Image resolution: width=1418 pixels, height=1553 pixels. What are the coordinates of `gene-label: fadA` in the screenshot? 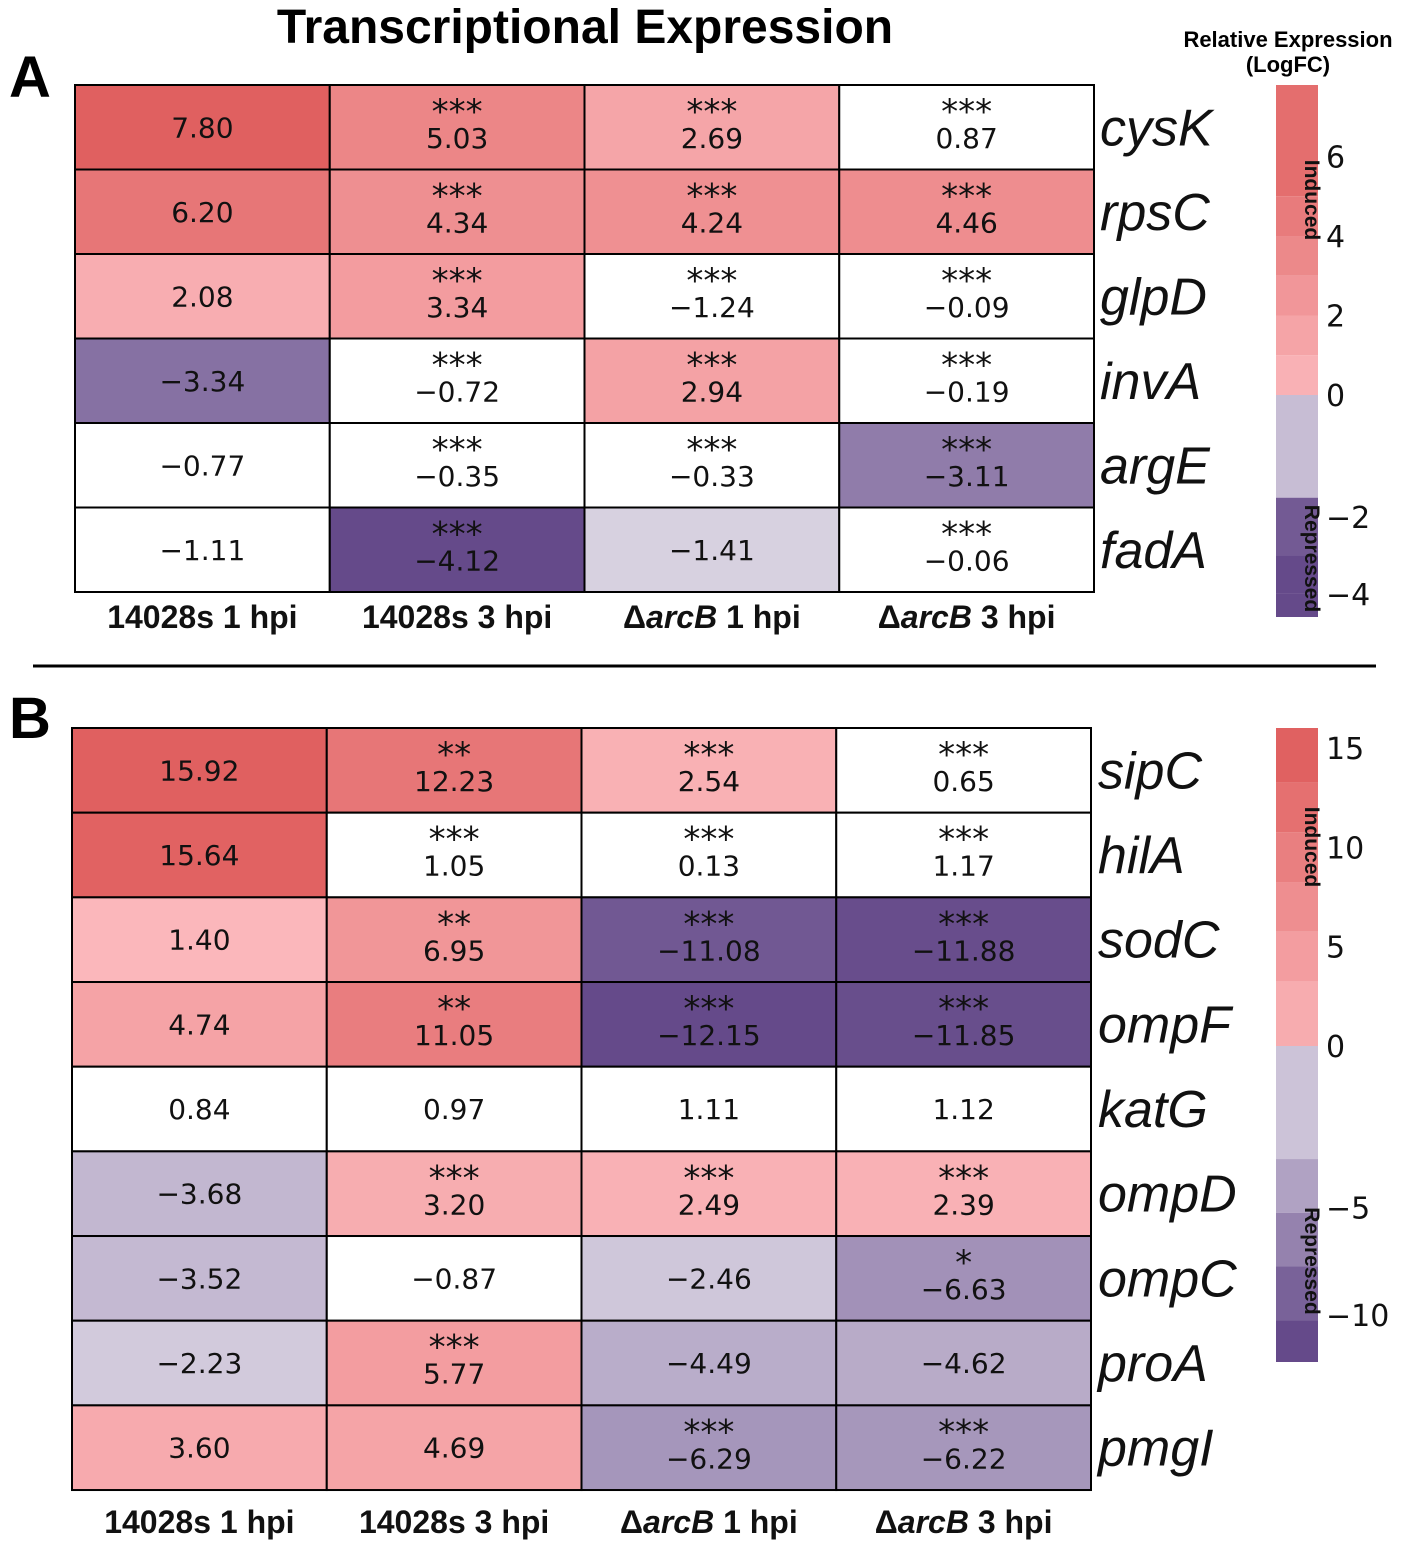 It's located at (1153, 551).